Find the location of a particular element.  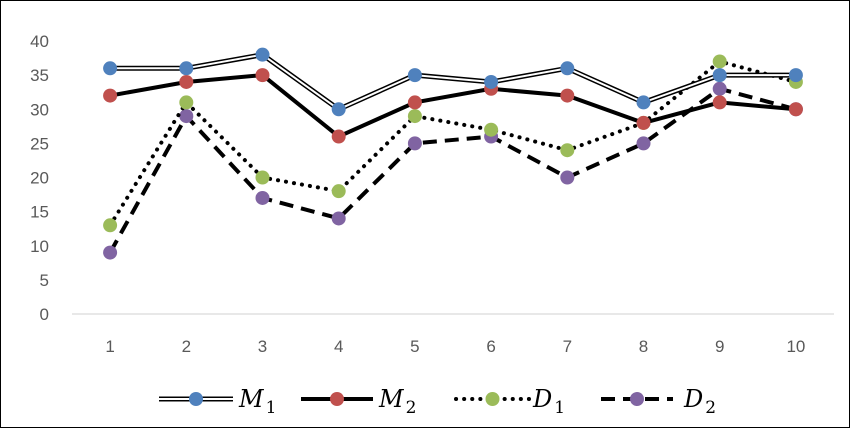

y-tick-labels: 0 5 10 15 20 25 30 35 40 is located at coordinates (39, 178).